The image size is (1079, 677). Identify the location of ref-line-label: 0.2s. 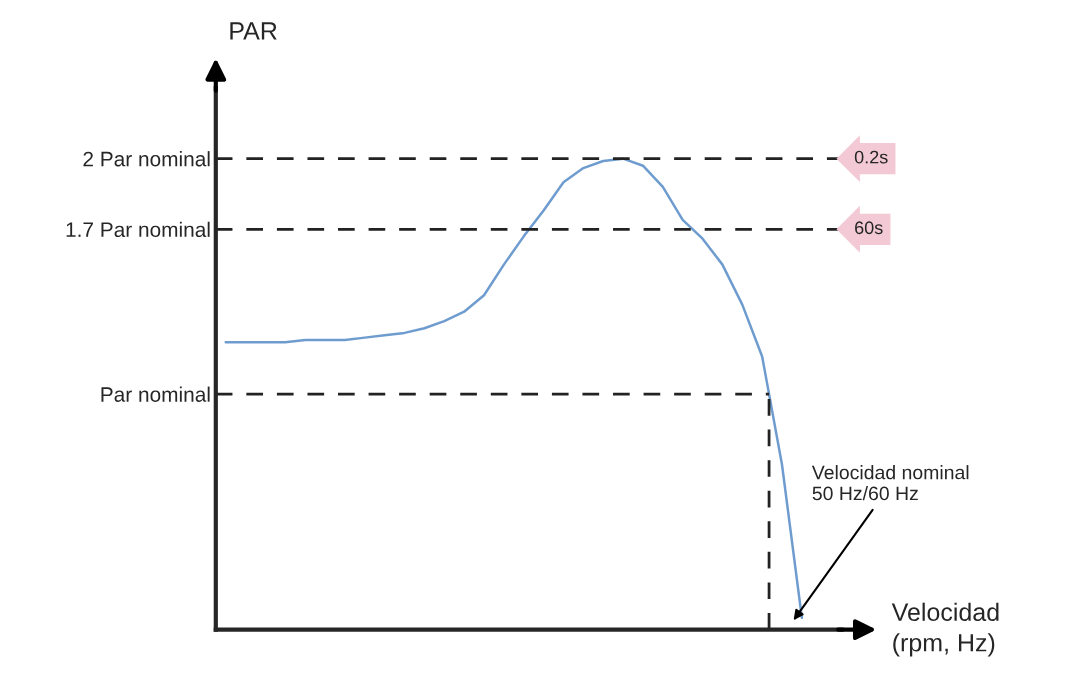
(871, 157).